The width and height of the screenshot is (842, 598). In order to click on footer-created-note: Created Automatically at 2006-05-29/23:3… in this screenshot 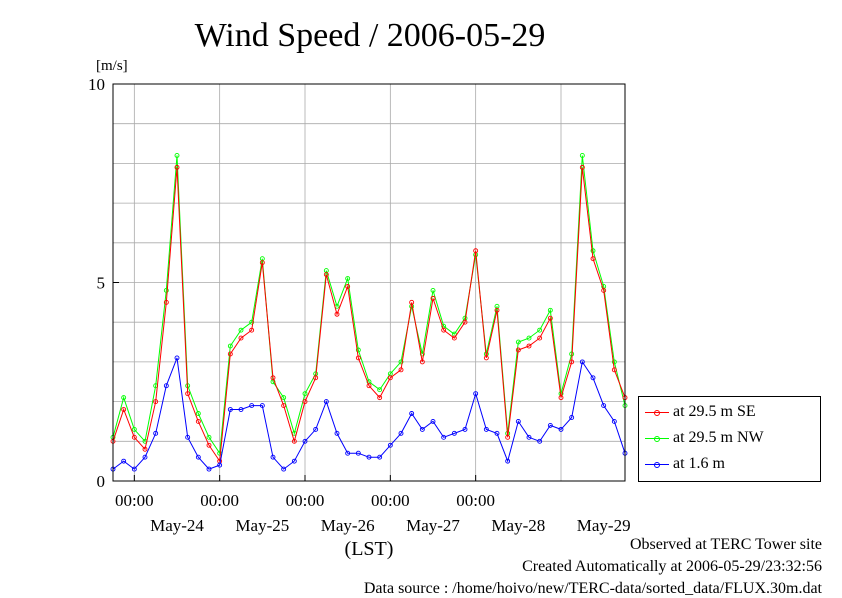, I will do `click(672, 566)`.